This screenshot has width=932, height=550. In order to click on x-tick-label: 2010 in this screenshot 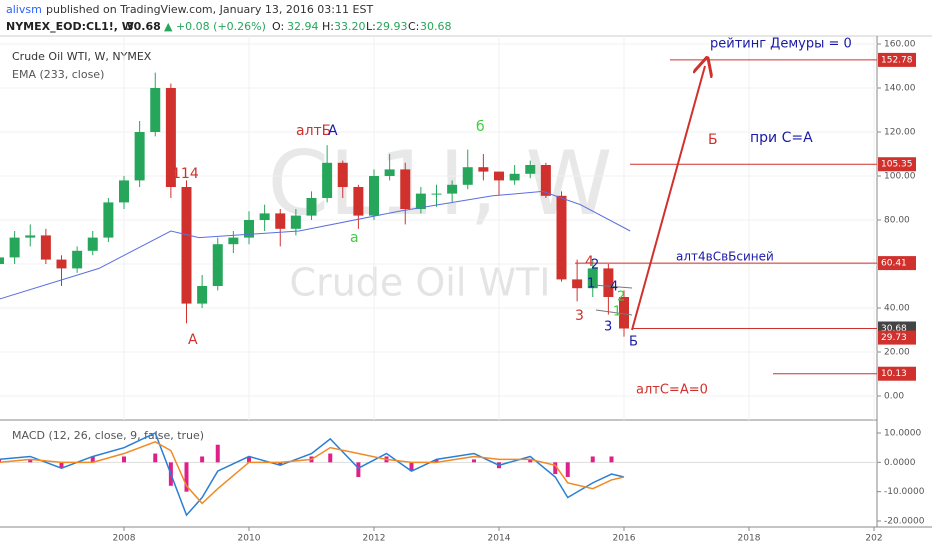, I will do `click(249, 539)`.